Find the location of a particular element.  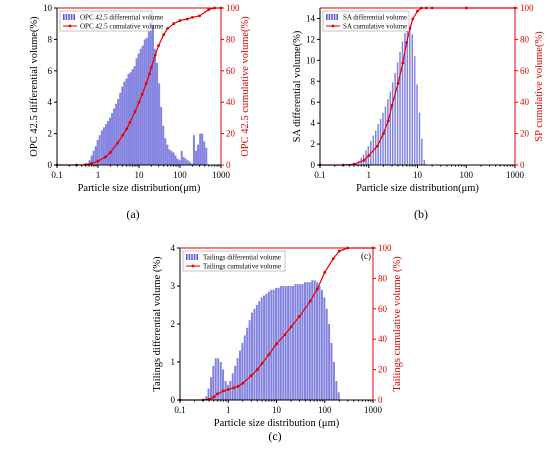

bar-series is located at coordinates (147, 95).